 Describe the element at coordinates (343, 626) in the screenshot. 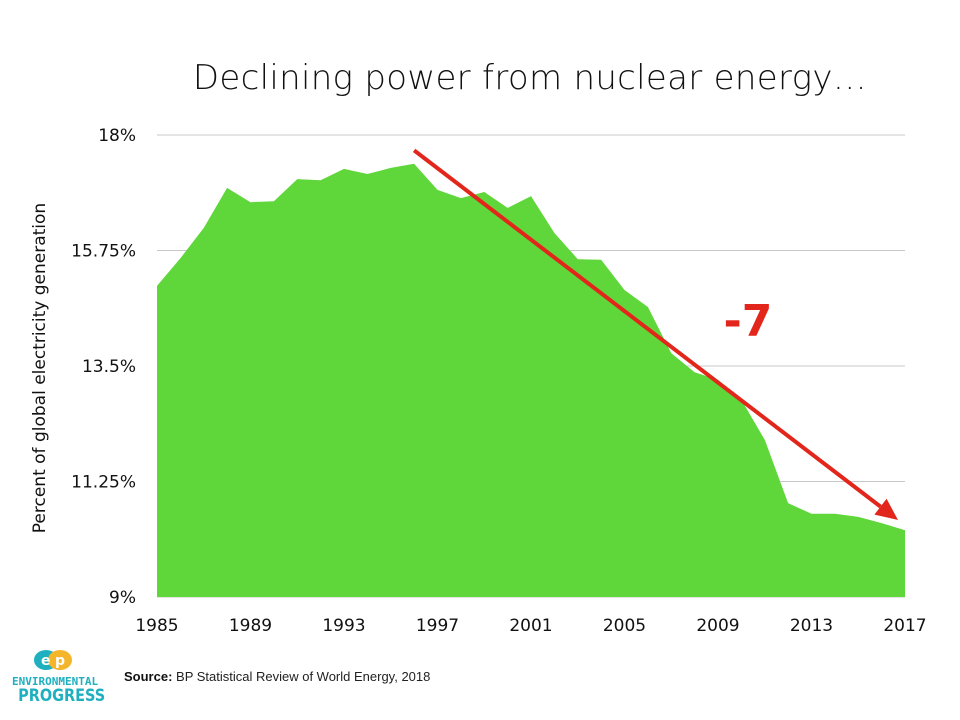

I see `x-tick-label: 1993` at that location.